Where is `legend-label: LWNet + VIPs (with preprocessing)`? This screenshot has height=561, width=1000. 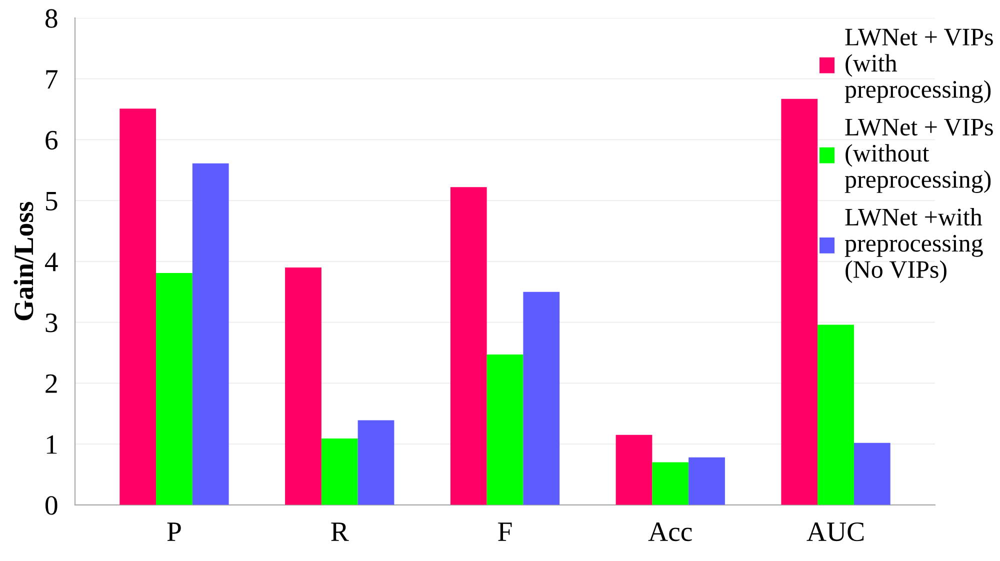 legend-label: LWNet + VIPs (with preprocessing) is located at coordinates (918, 65).